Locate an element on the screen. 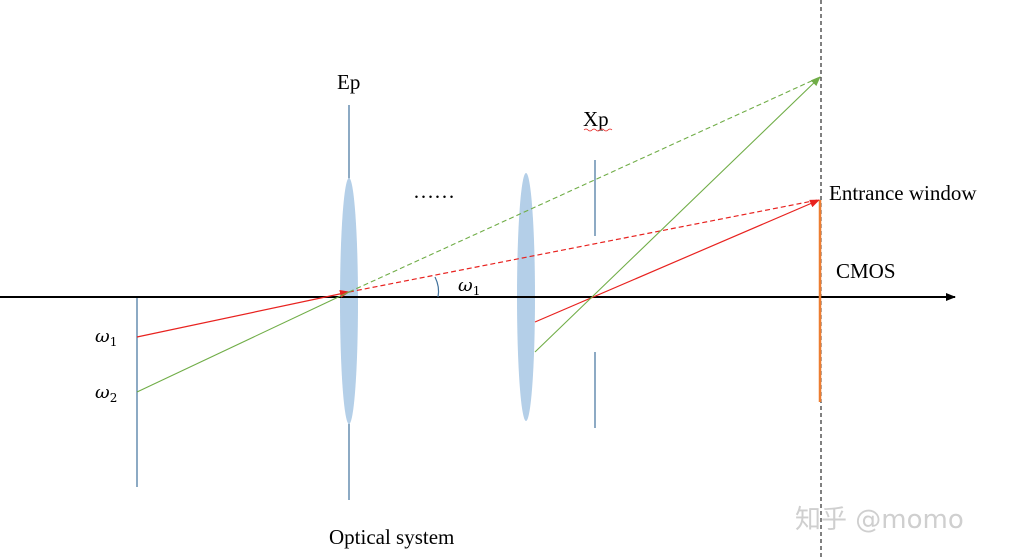 The width and height of the screenshot is (1011, 559). xp-label: Xp is located at coordinates (596, 119).